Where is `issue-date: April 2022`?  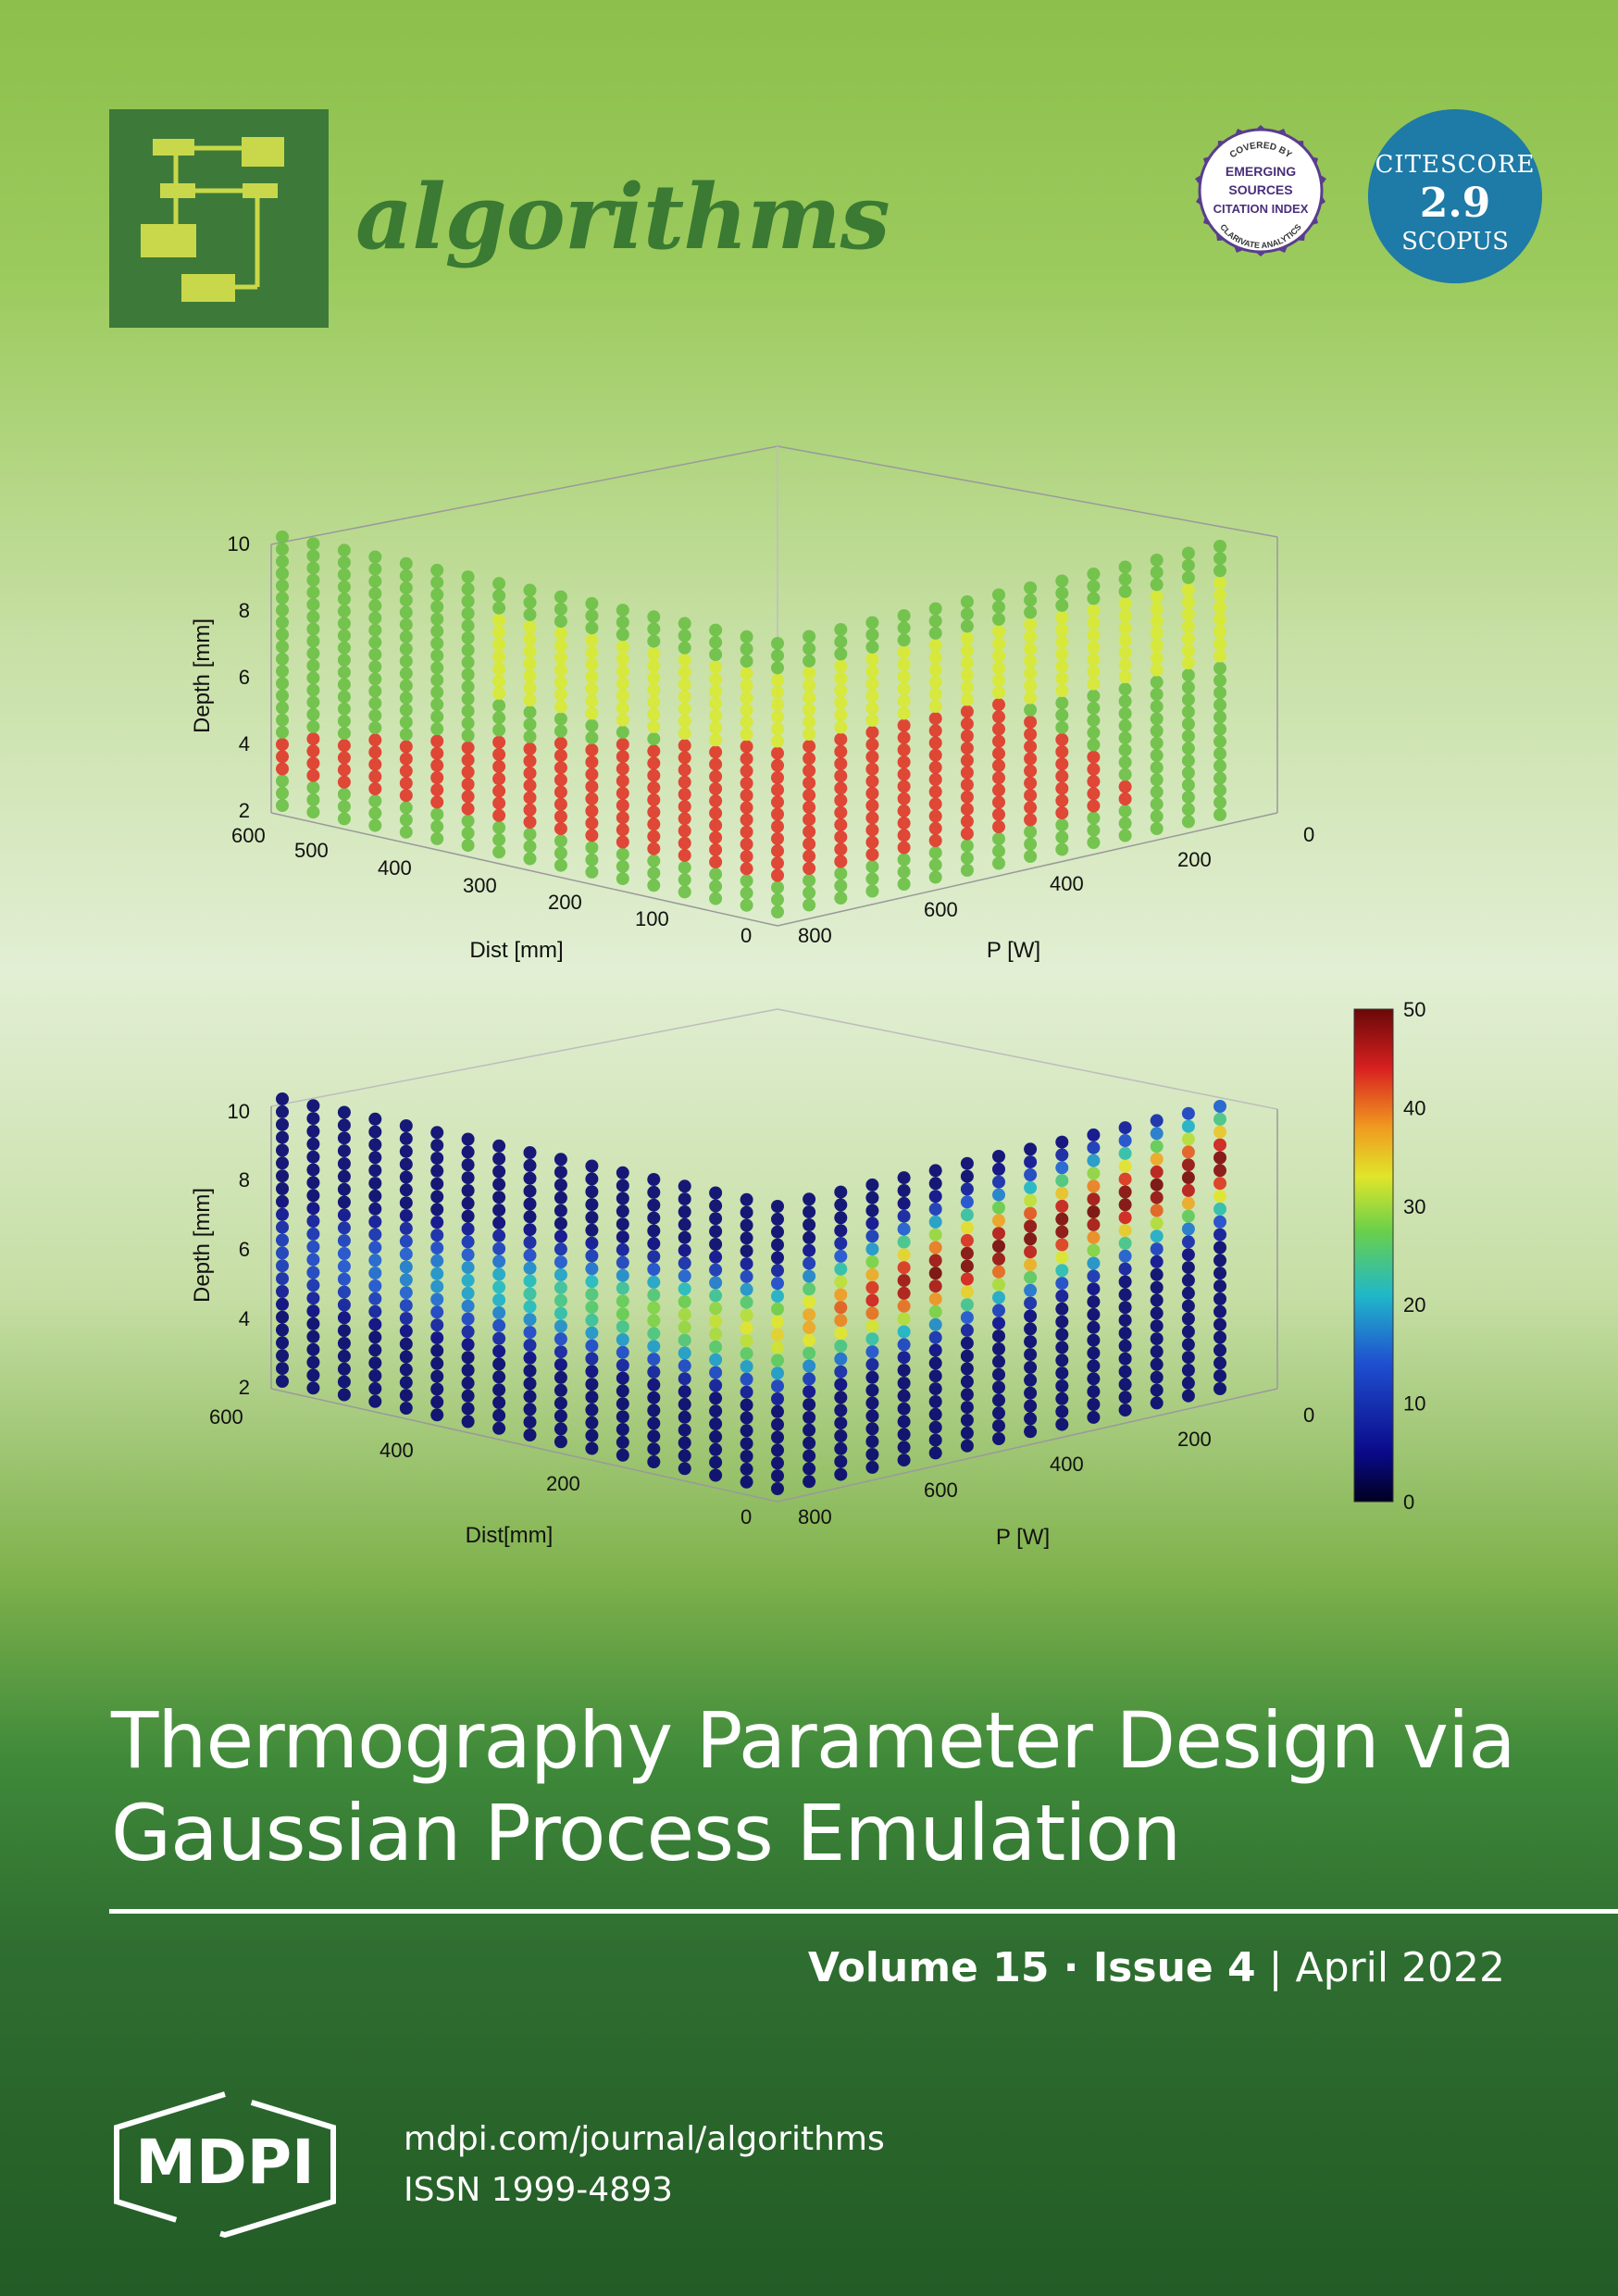 issue-date: April 2022 is located at coordinates (1400, 1967).